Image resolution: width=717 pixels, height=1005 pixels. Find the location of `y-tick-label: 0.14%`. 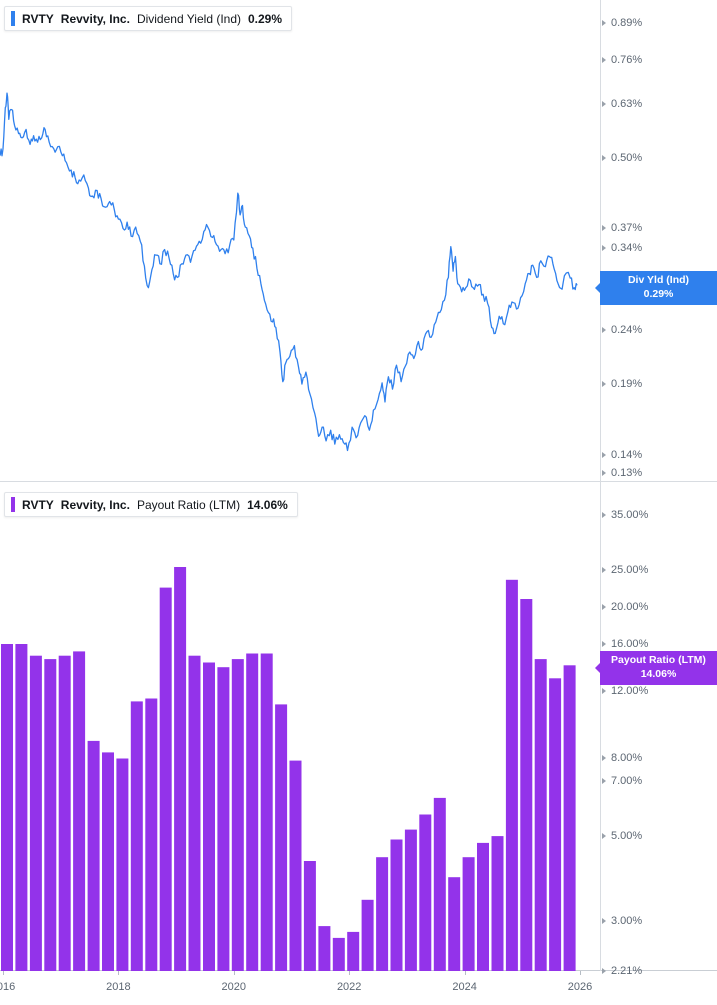

y-tick-label: 0.14% is located at coordinates (621, 455).